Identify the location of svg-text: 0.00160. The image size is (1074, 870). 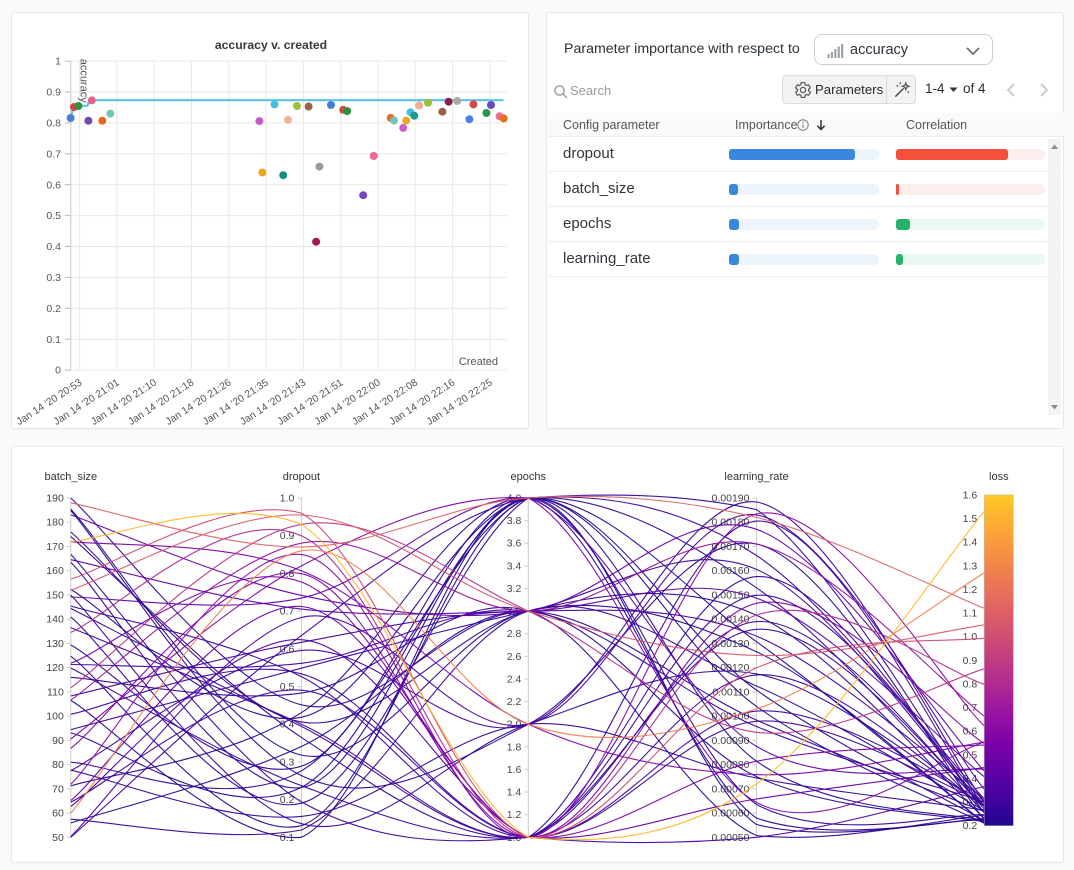
(731, 571).